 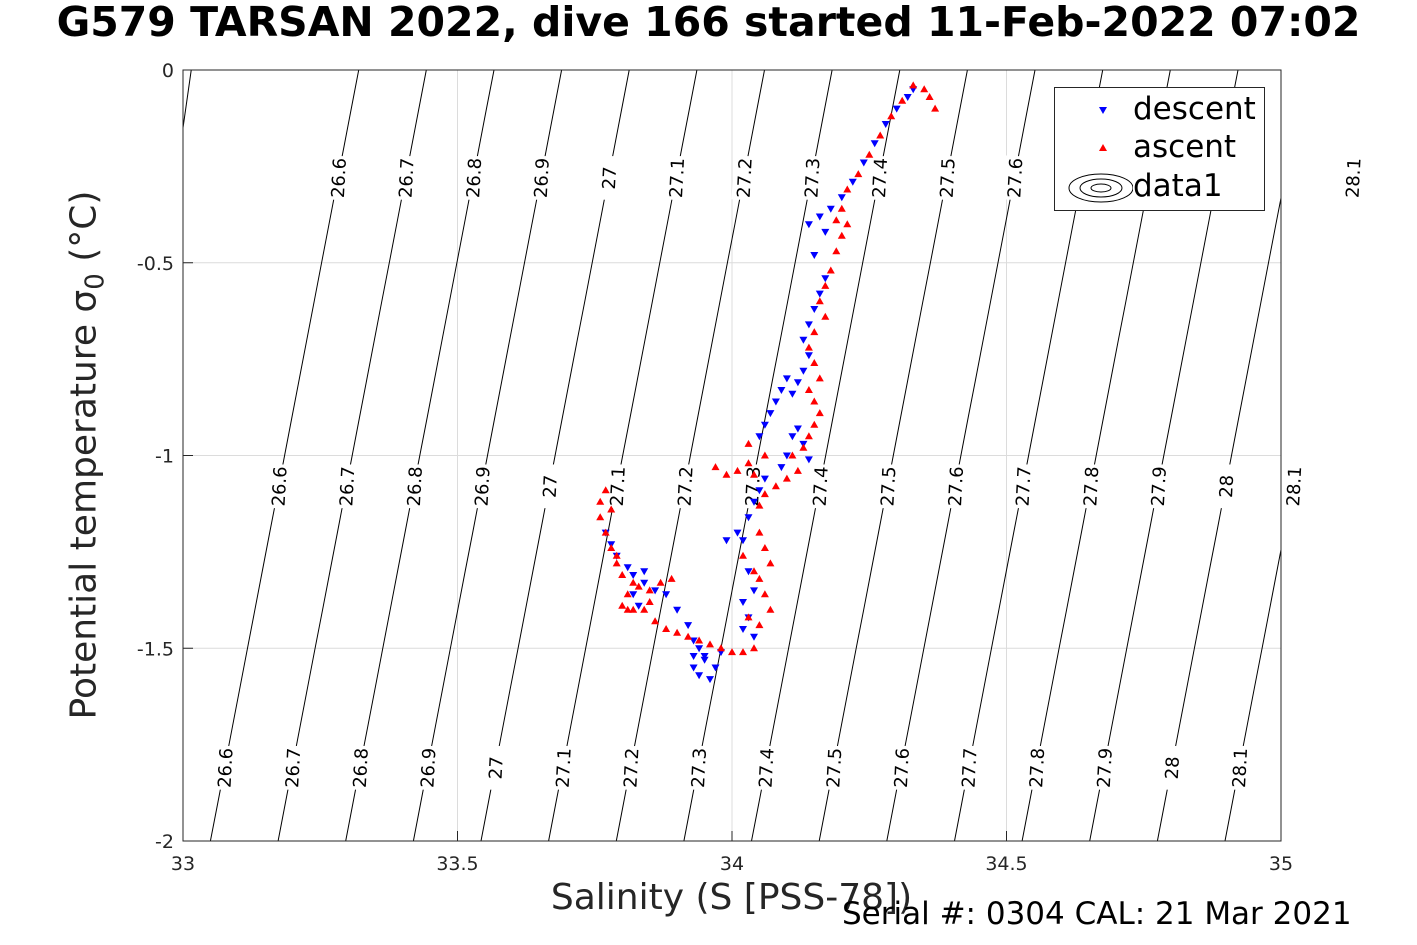 I want to click on contour-label: 28, so click(x=1225, y=486).